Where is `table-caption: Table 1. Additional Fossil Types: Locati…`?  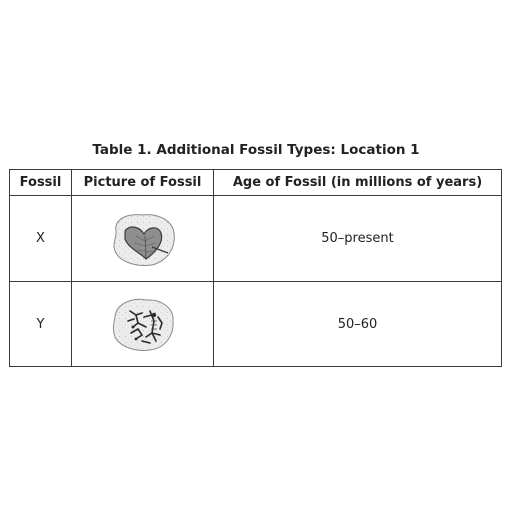
table-caption: Table 1. Additional Fossil Types: Locati… is located at coordinates (256, 150).